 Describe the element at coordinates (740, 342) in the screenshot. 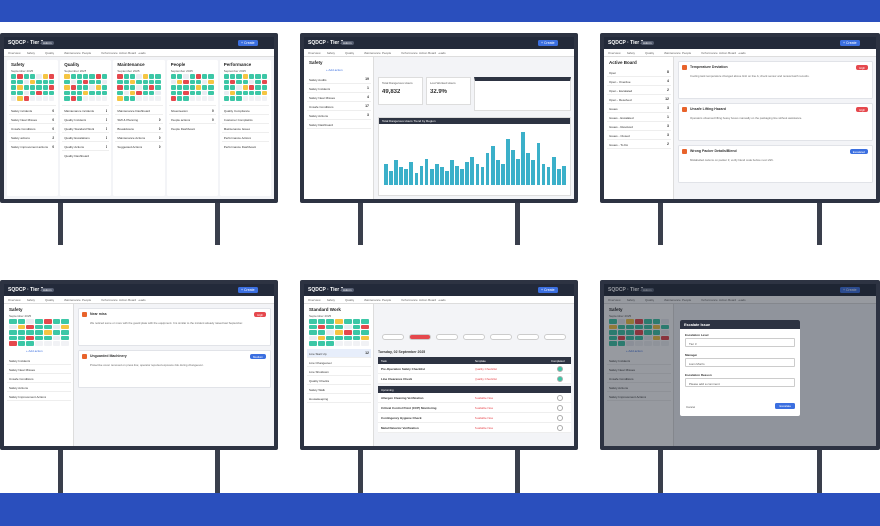

I see `field-input: Tier 3` at that location.